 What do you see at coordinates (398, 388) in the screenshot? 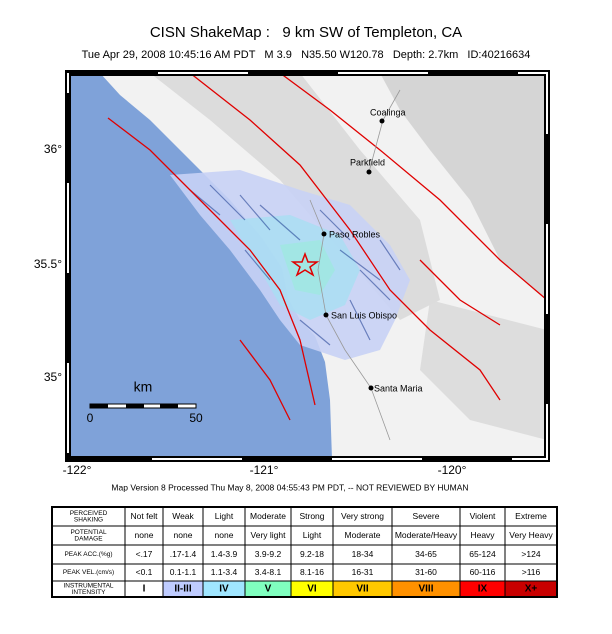
I see `city-label: Santa Maria` at bounding box center [398, 388].